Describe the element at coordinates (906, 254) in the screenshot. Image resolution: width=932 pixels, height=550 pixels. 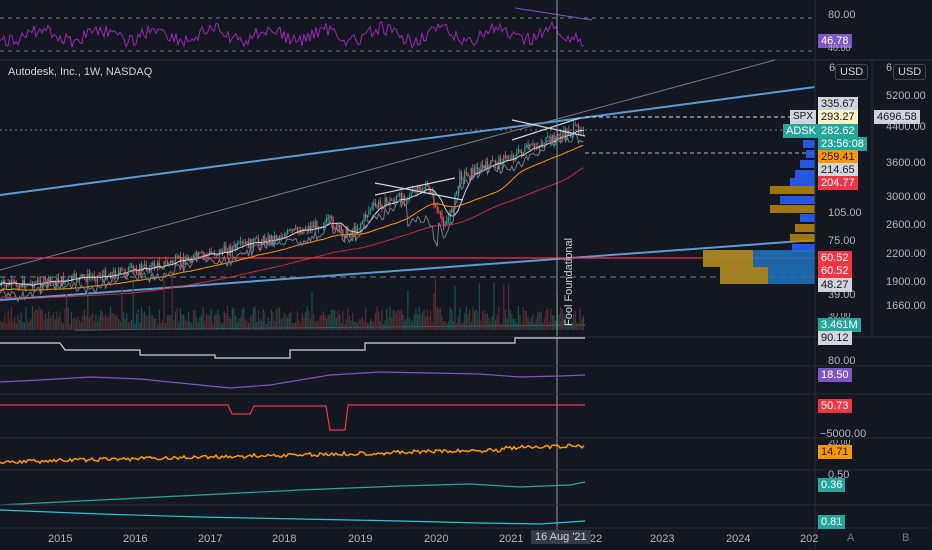
I see `spx-tick-2200: 2200.00` at that location.